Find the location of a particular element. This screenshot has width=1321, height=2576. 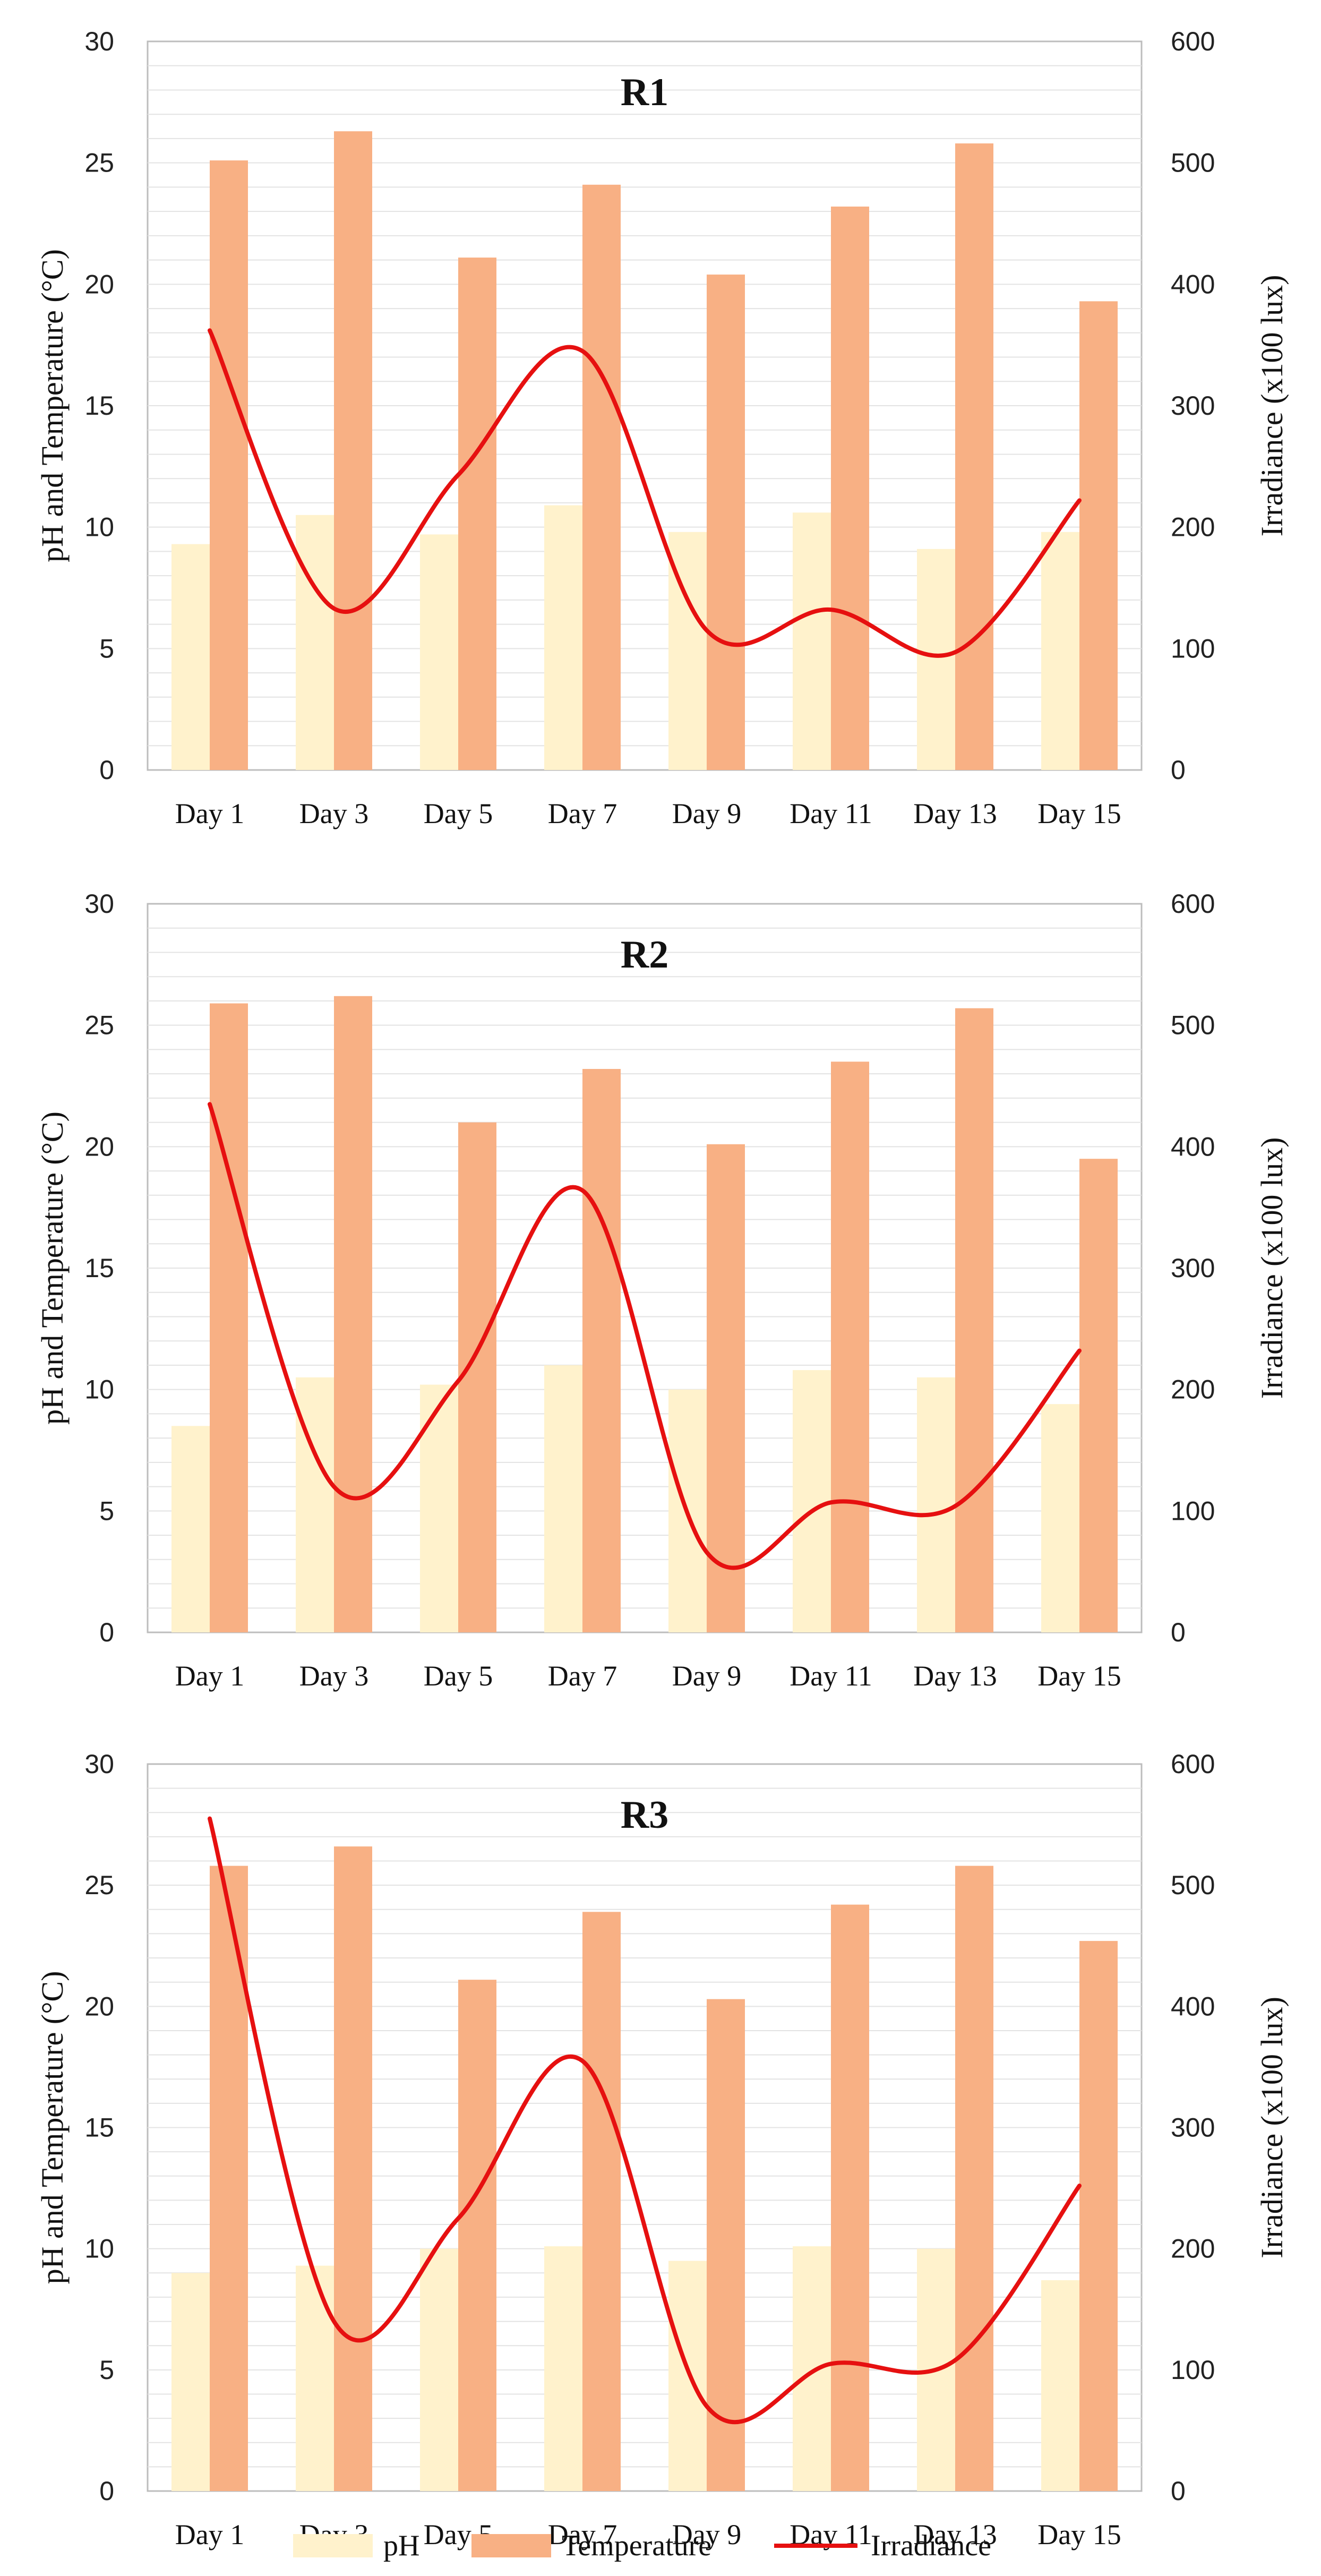

right-tick-label: 100 is located at coordinates (1193, 649).